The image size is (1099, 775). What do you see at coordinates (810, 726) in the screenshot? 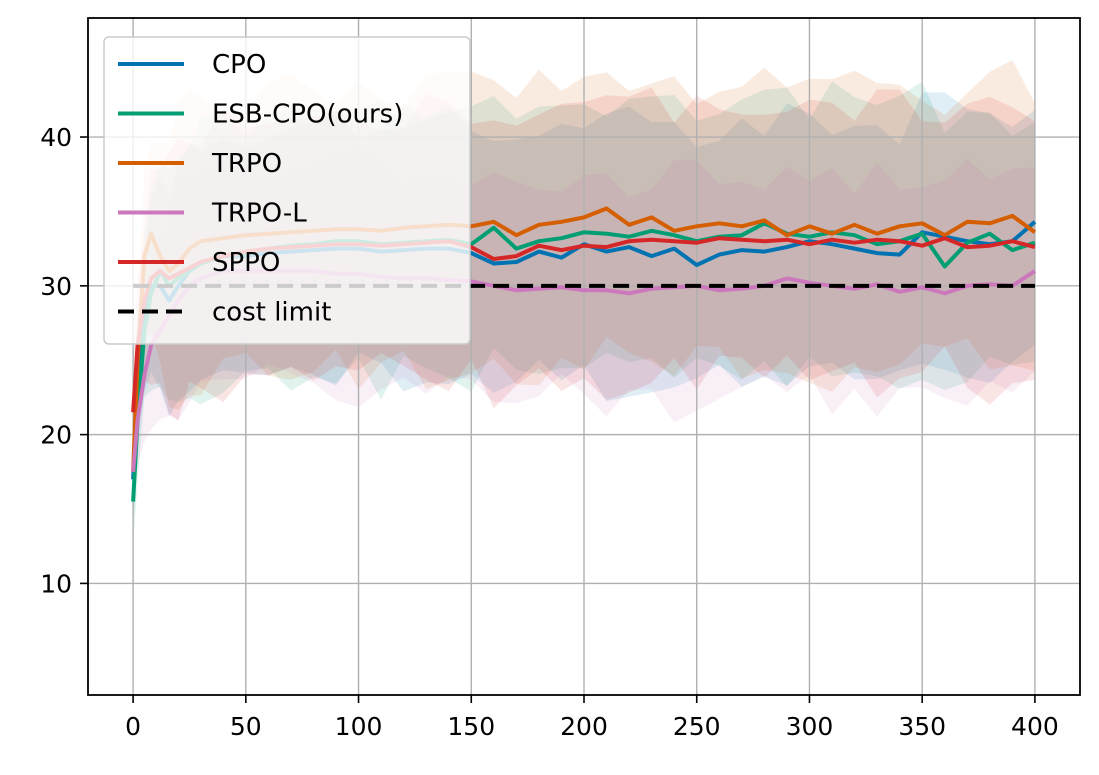
I see `x-tick-label-300: 300` at bounding box center [810, 726].